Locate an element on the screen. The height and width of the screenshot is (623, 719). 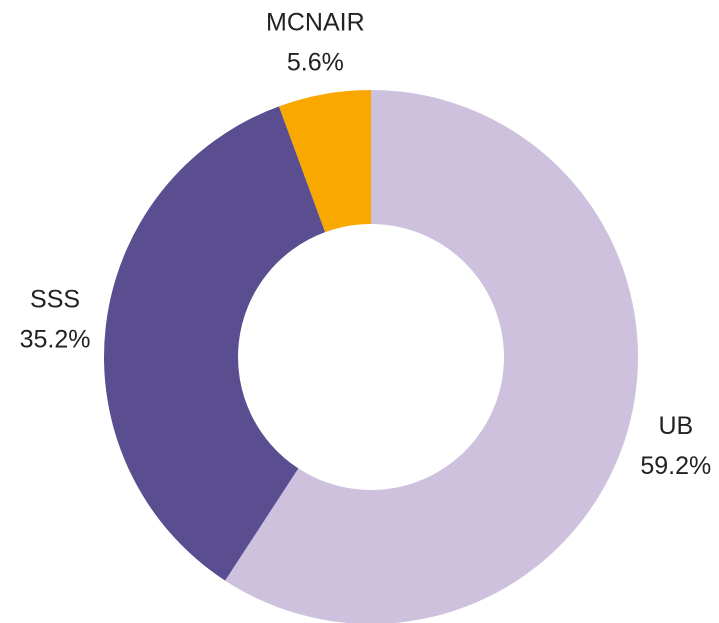
slice-label: SSS is located at coordinates (55, 300).